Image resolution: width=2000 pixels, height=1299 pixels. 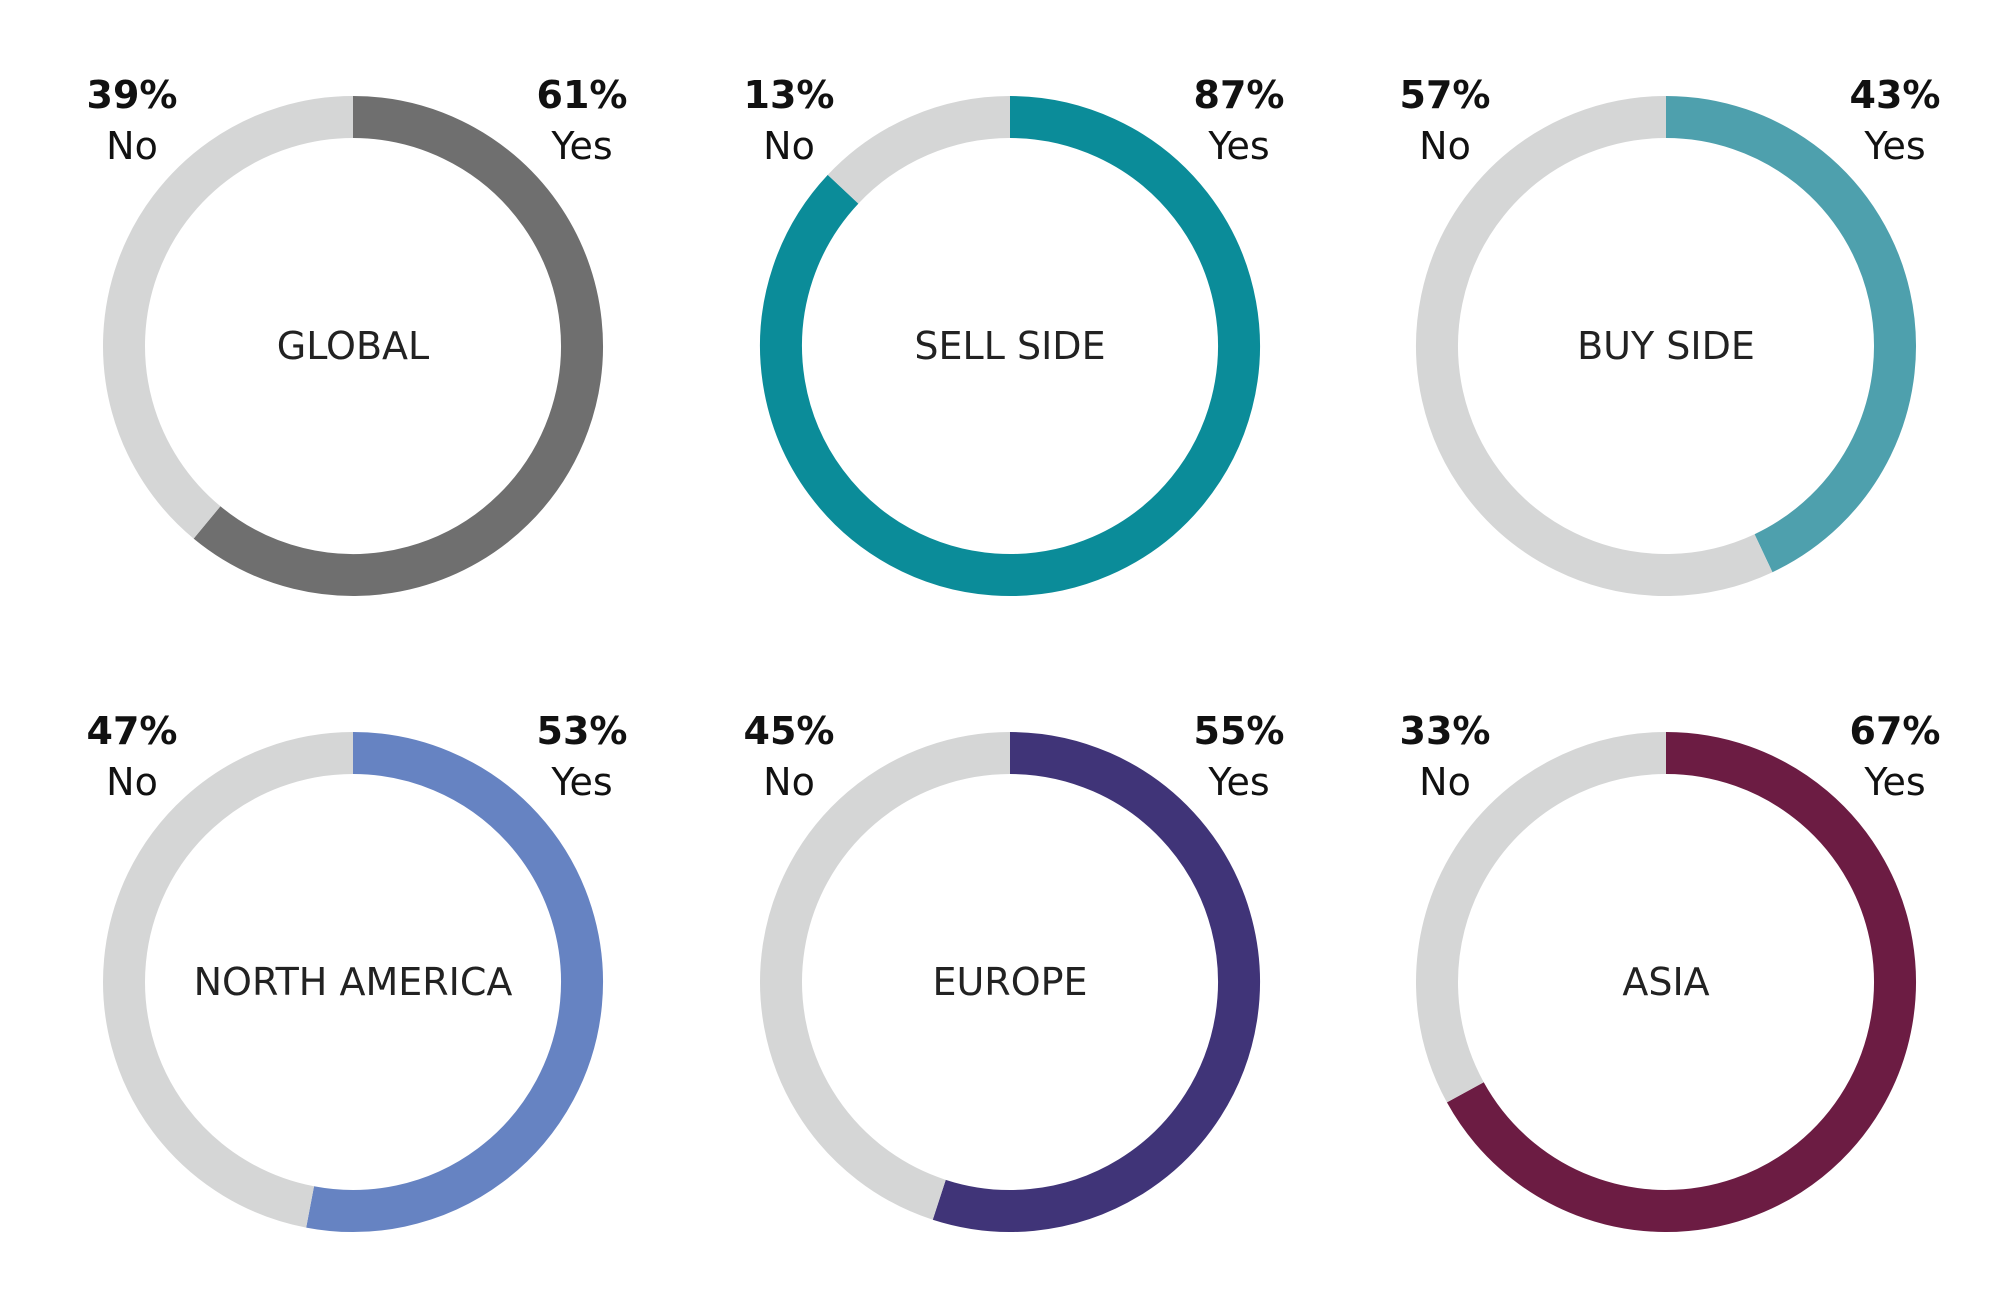 I want to click on no-percent-label: 45%, so click(x=789, y=731).